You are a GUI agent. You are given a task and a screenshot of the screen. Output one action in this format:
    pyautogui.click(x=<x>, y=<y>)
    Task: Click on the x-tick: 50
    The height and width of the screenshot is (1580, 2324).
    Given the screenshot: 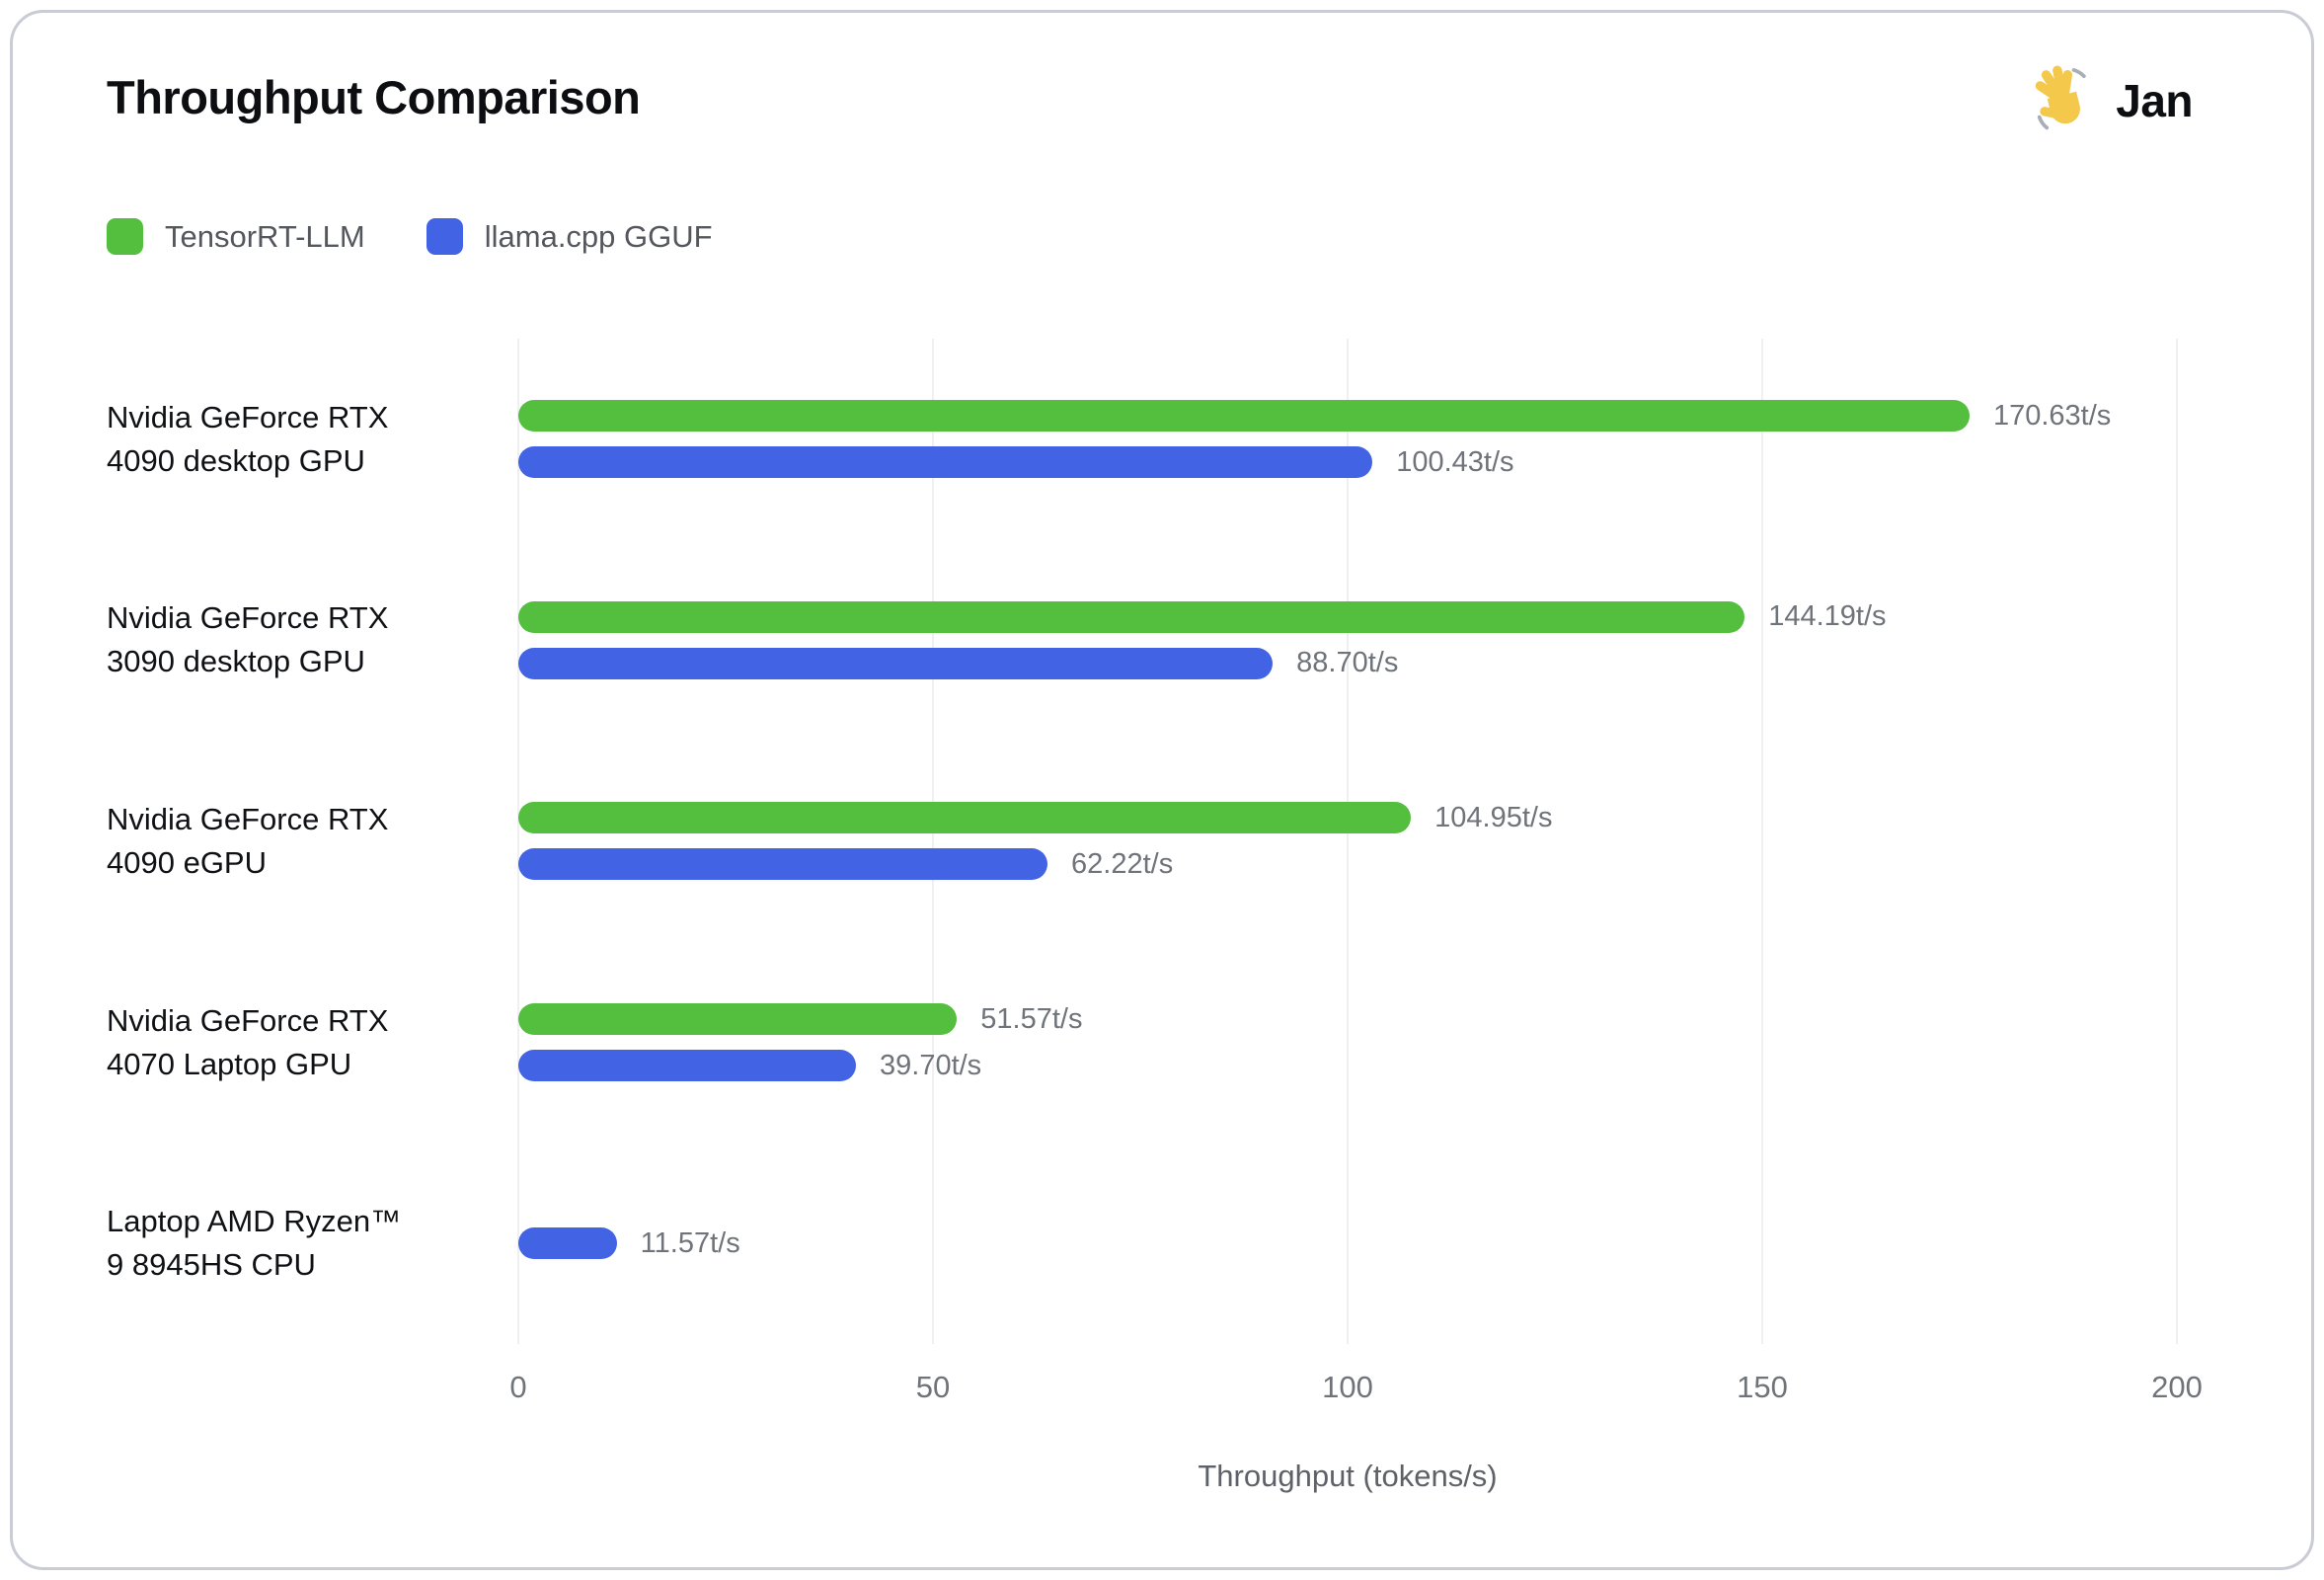 What is the action you would take?
    pyautogui.click(x=933, y=1387)
    